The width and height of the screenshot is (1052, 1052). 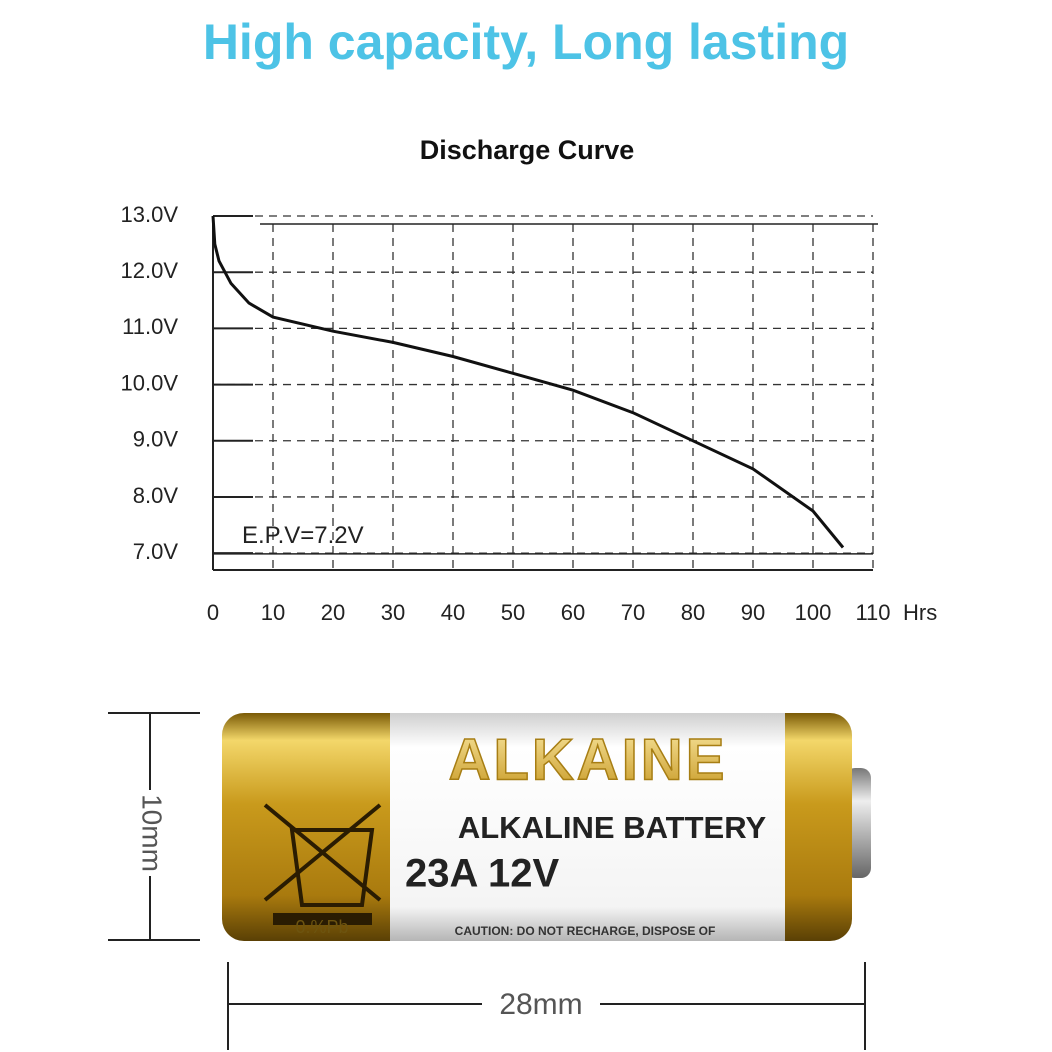 I want to click on y-tick-label: 11.0V, so click(x=150, y=326).